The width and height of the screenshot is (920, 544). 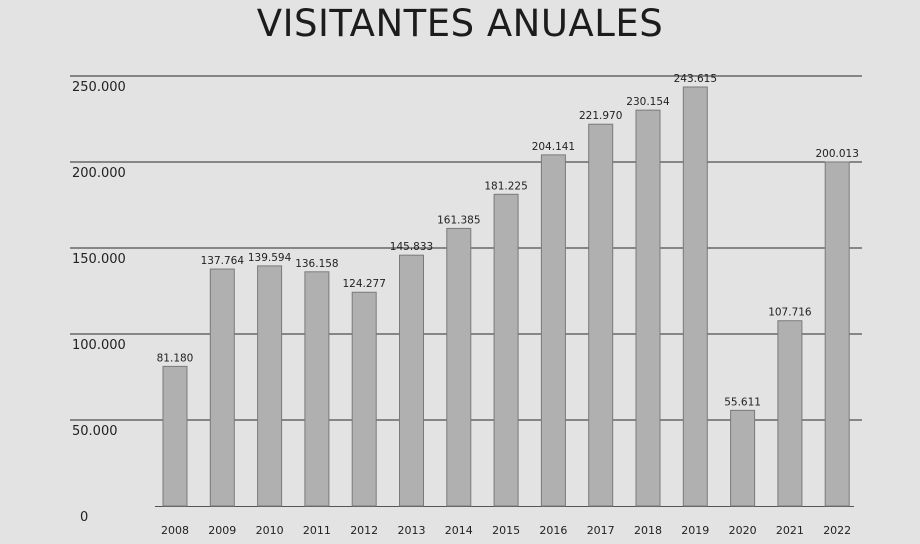 What do you see at coordinates (836, 154) in the screenshot?
I see `data-label-2022: 200.013` at bounding box center [836, 154].